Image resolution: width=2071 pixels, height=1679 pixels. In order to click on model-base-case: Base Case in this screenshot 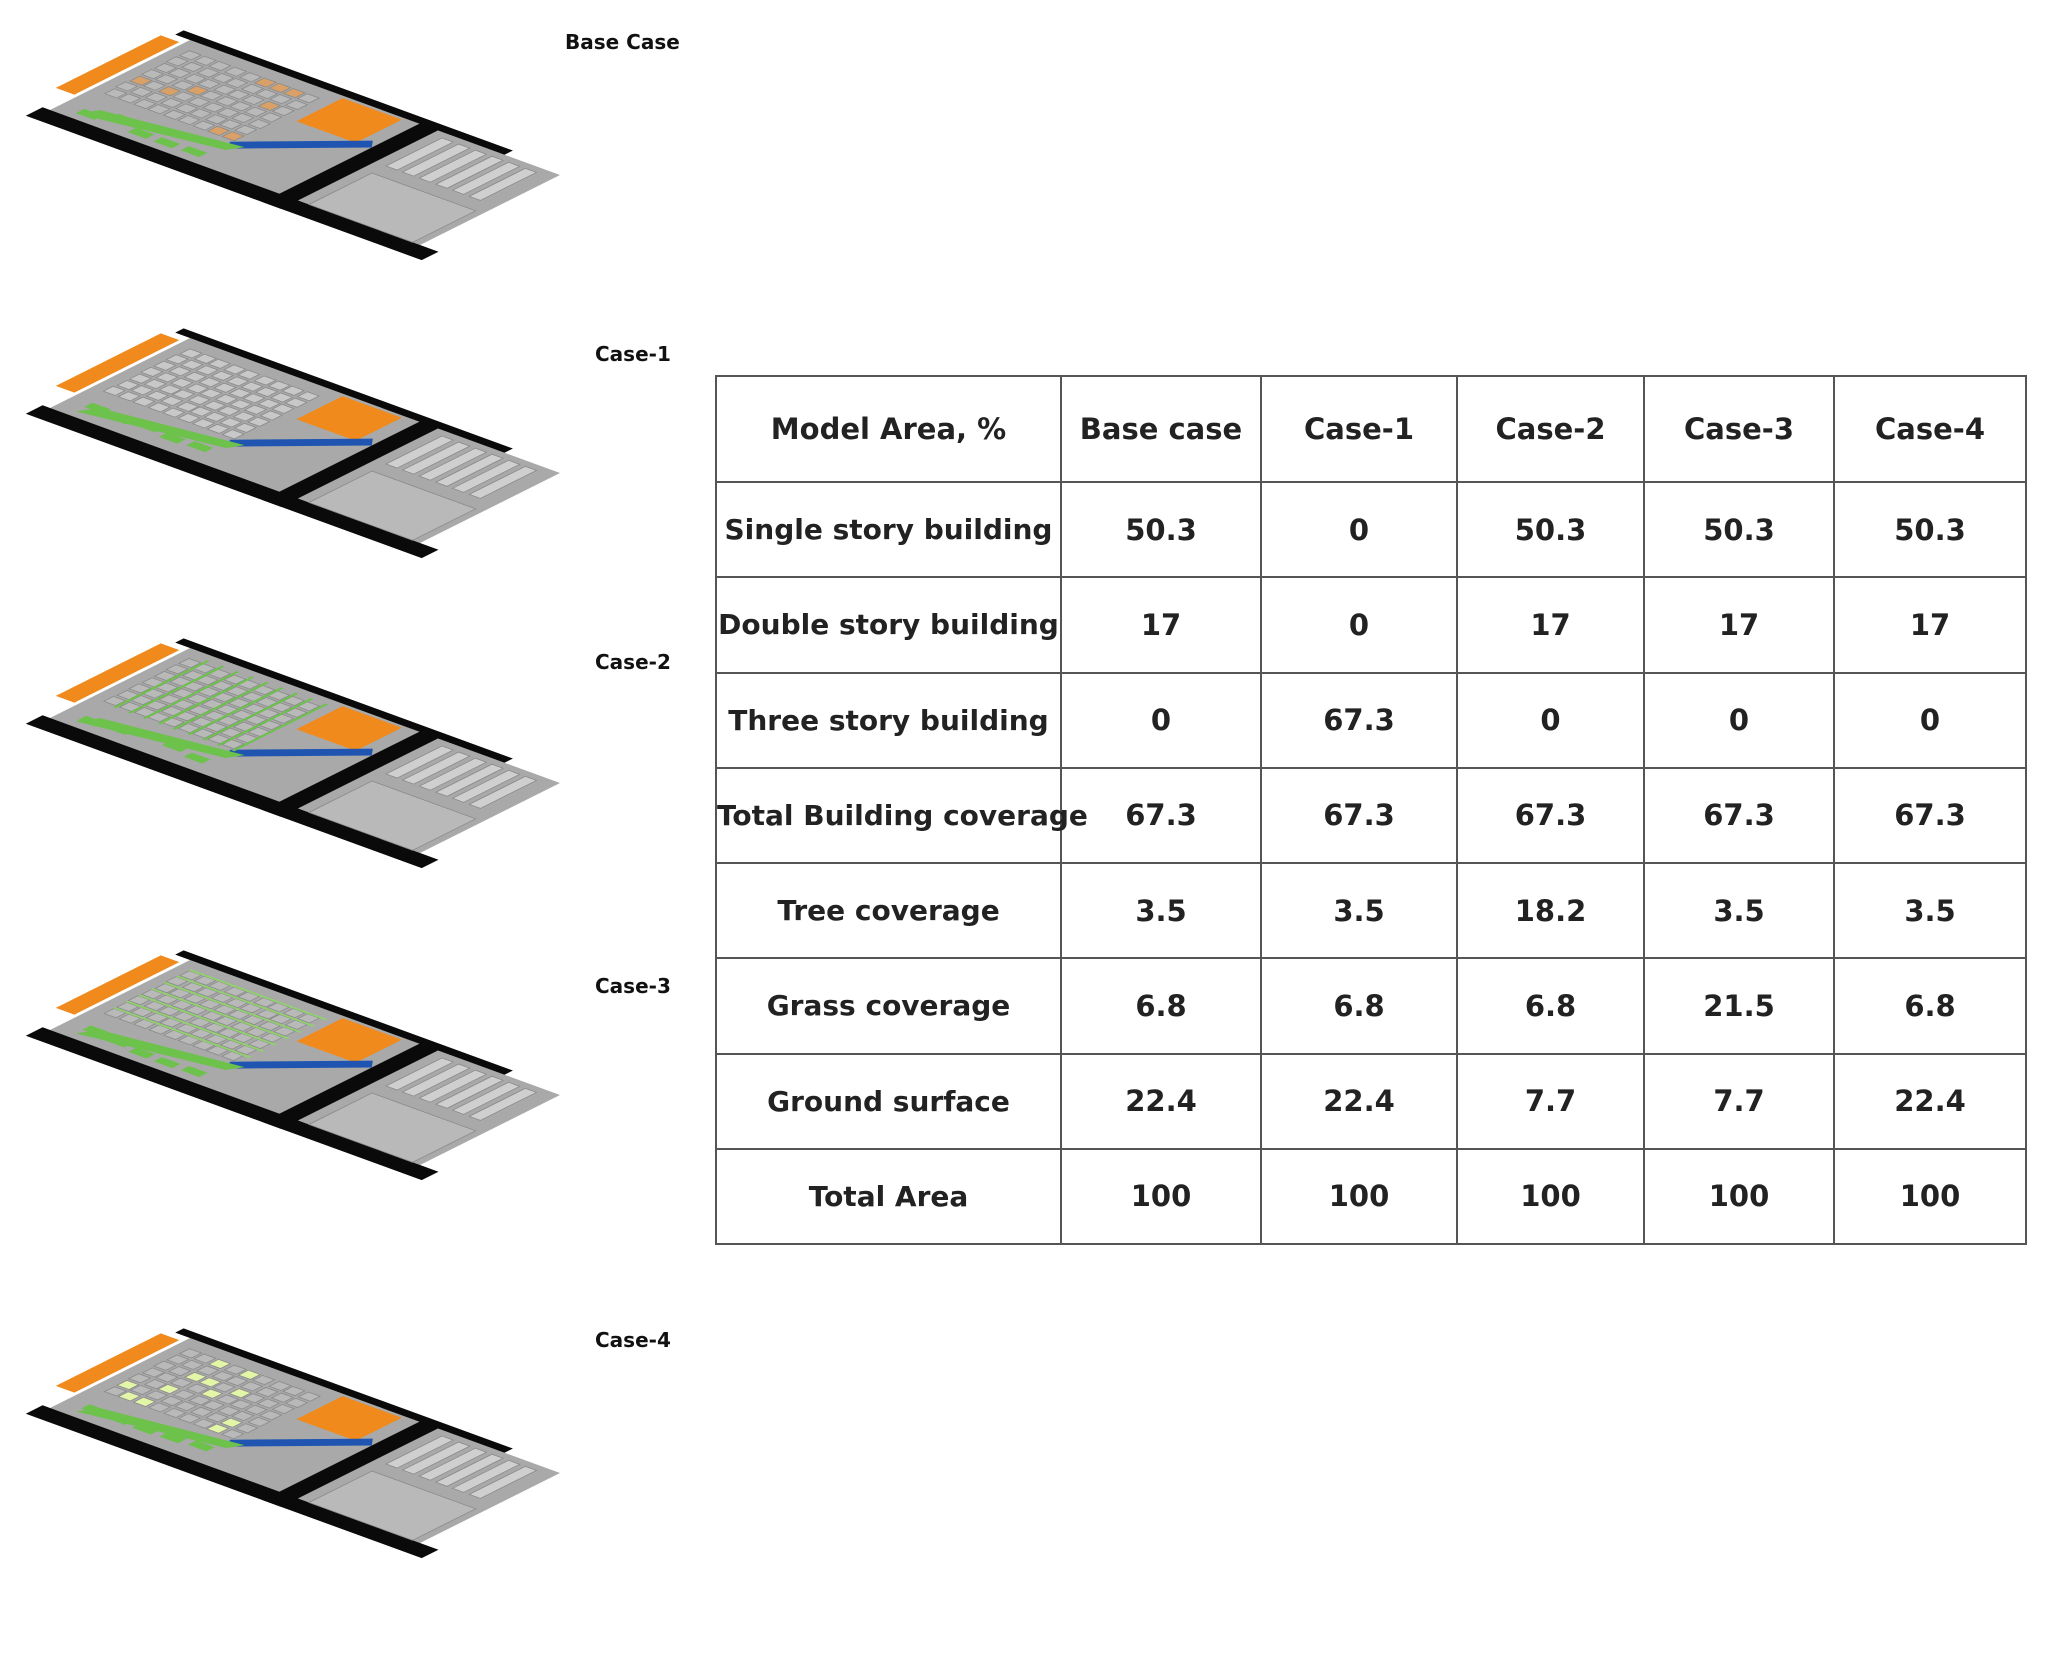, I will do `click(362, 180)`.